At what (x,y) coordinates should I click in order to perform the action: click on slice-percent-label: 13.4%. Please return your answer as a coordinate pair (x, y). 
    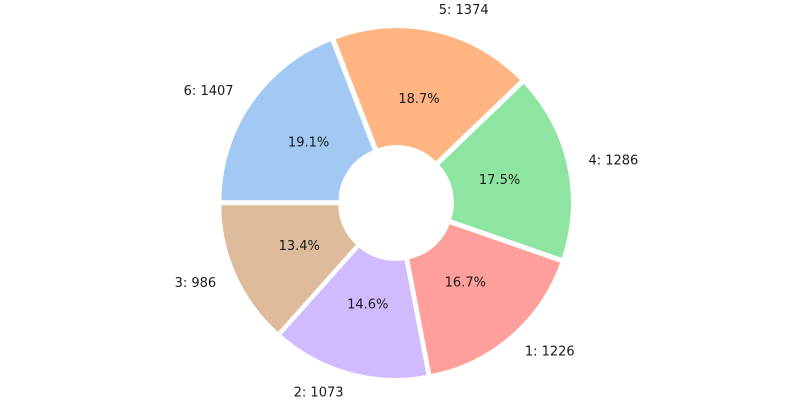
    Looking at the image, I should click on (299, 246).